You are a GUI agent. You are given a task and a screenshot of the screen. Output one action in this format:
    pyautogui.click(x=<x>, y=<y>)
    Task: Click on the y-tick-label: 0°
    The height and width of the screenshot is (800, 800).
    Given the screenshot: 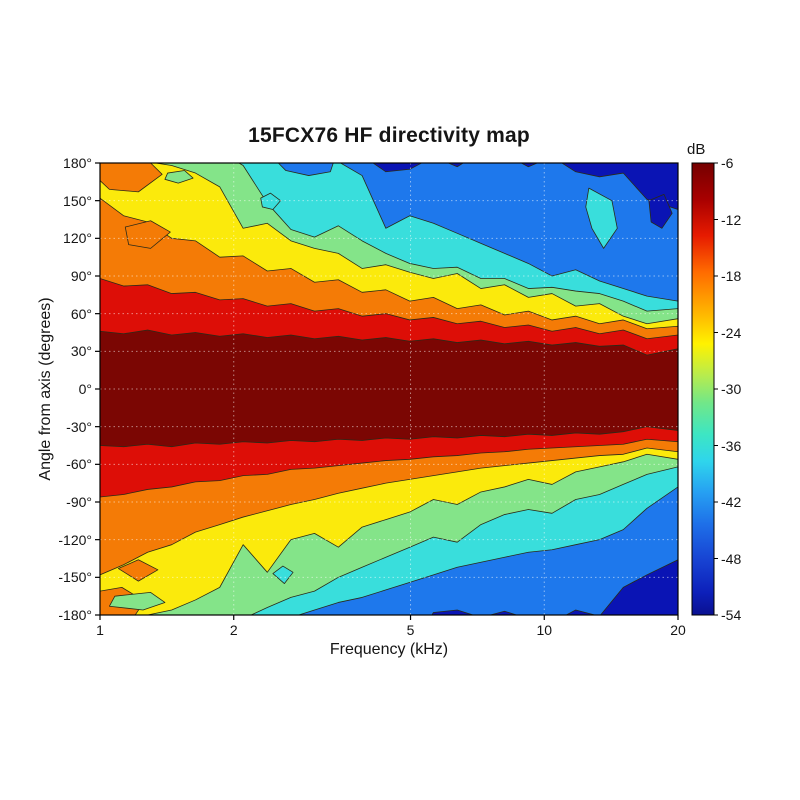 What is the action you would take?
    pyautogui.click(x=85, y=389)
    